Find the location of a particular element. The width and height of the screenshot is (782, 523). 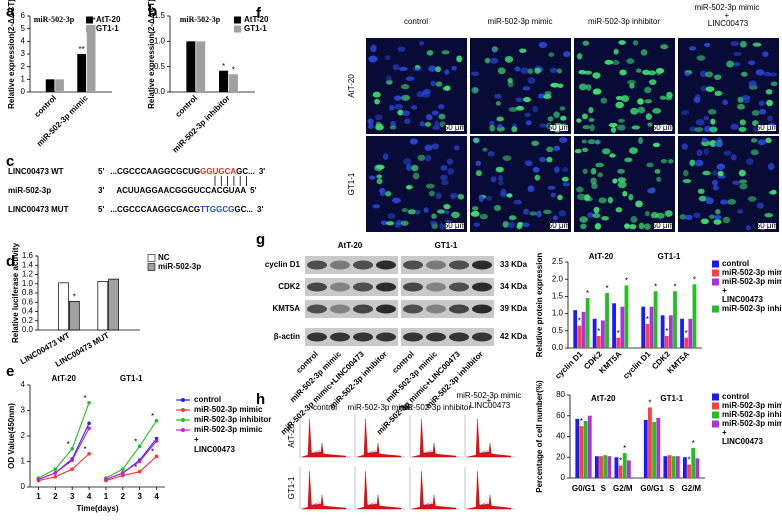

x-tick-label: 1 is located at coordinates (106, 496).